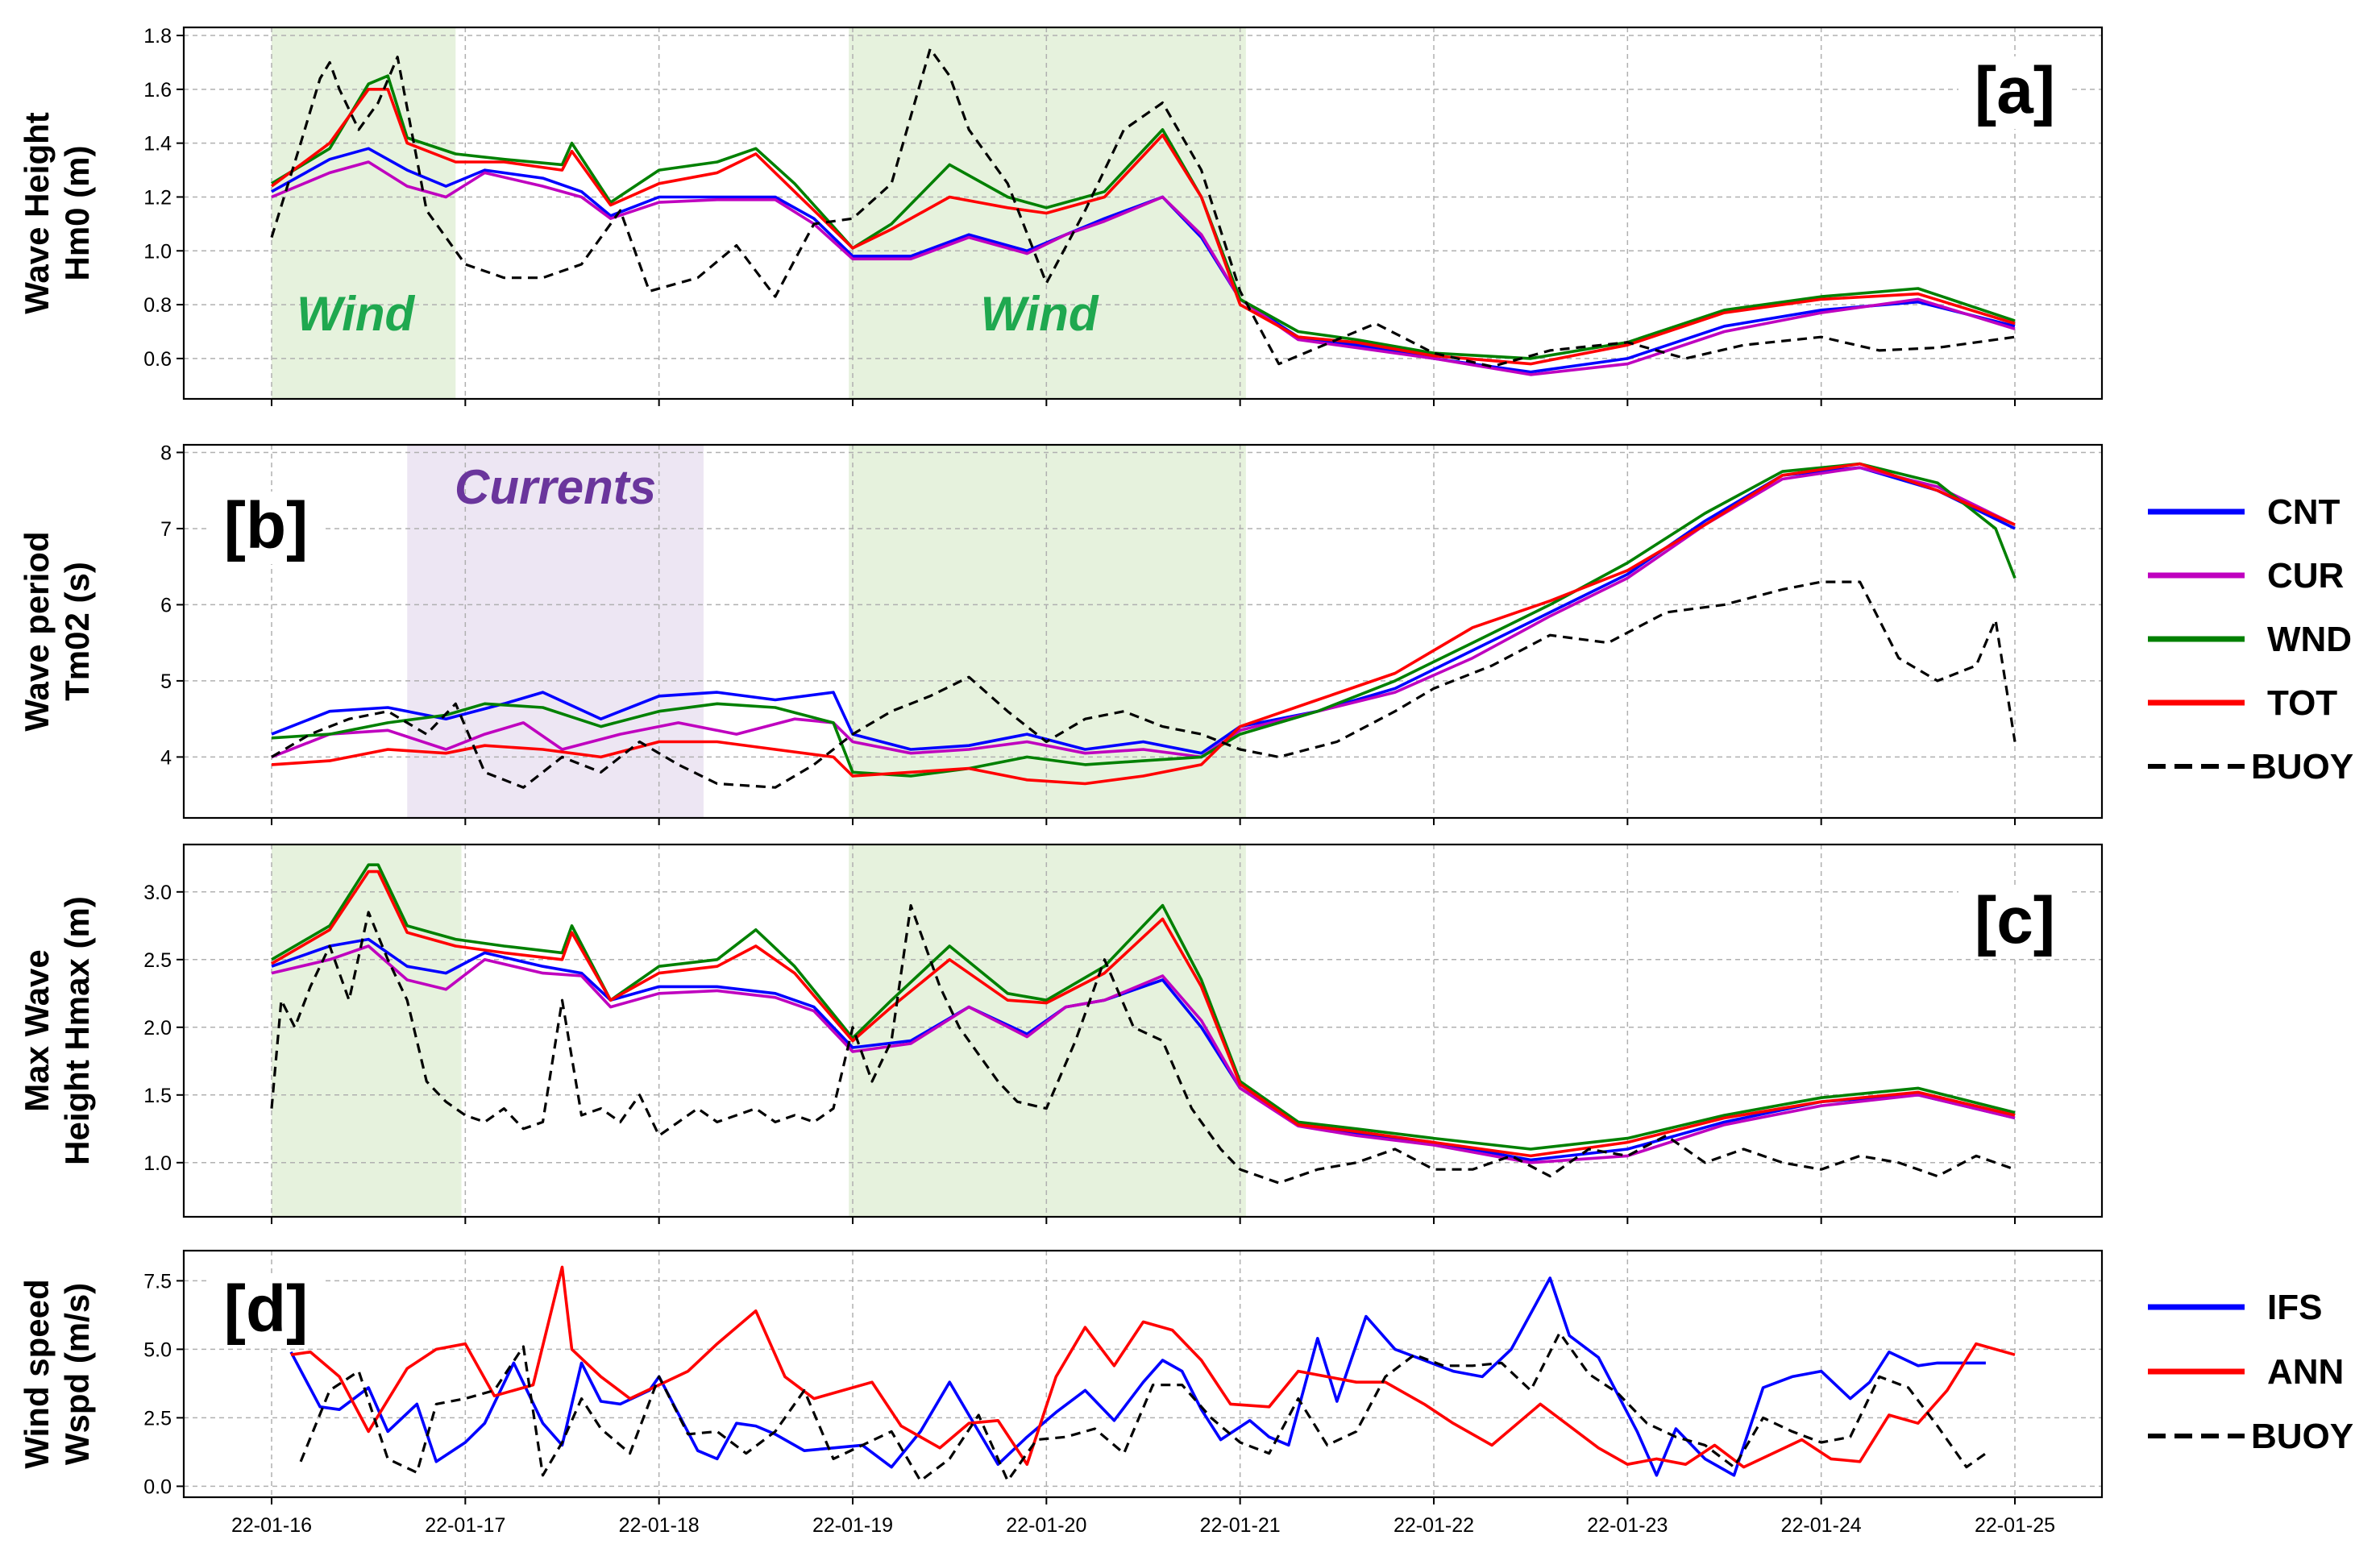 This screenshot has width=2380, height=1548. What do you see at coordinates (271, 1525) in the screenshot?
I see `x-tick-label: 22-01-16` at bounding box center [271, 1525].